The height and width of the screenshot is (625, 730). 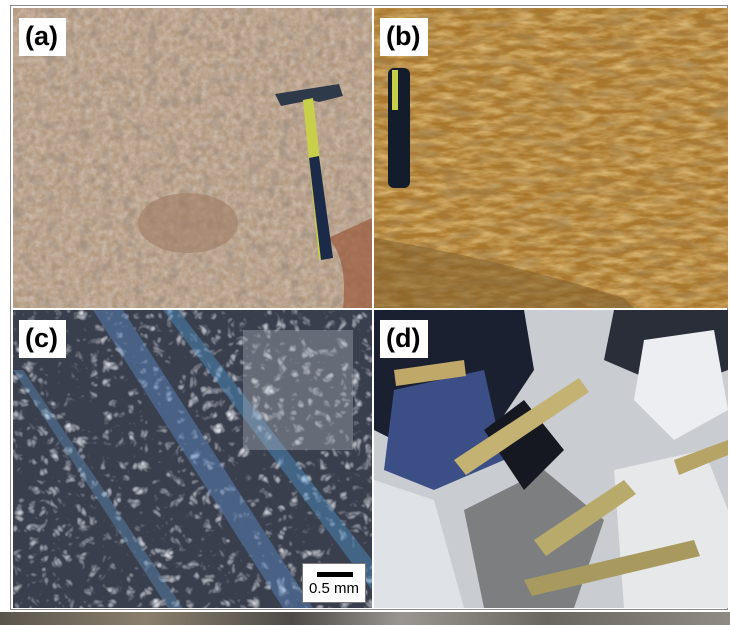 I want to click on scale-bar: 0.5 mm, so click(x=334, y=583).